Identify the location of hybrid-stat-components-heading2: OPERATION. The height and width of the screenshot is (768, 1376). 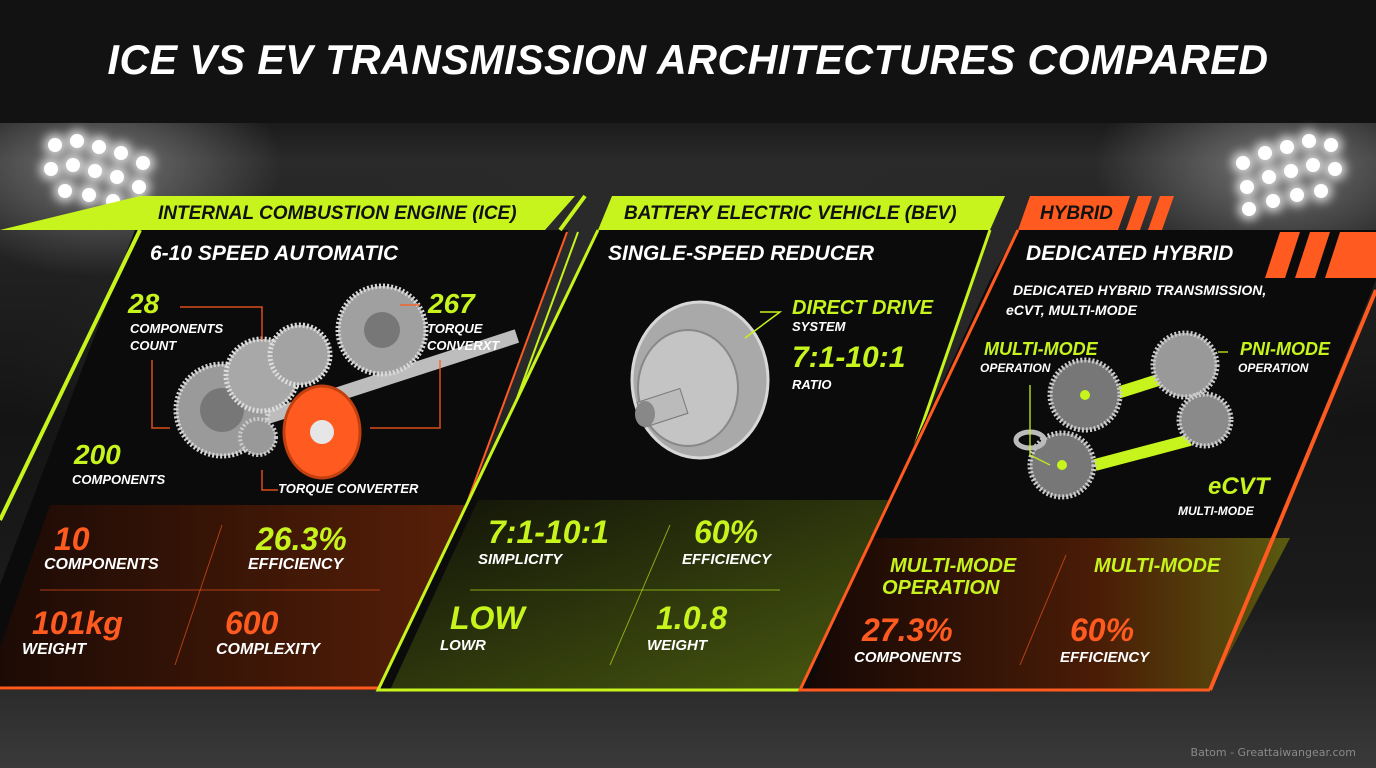
(941, 588).